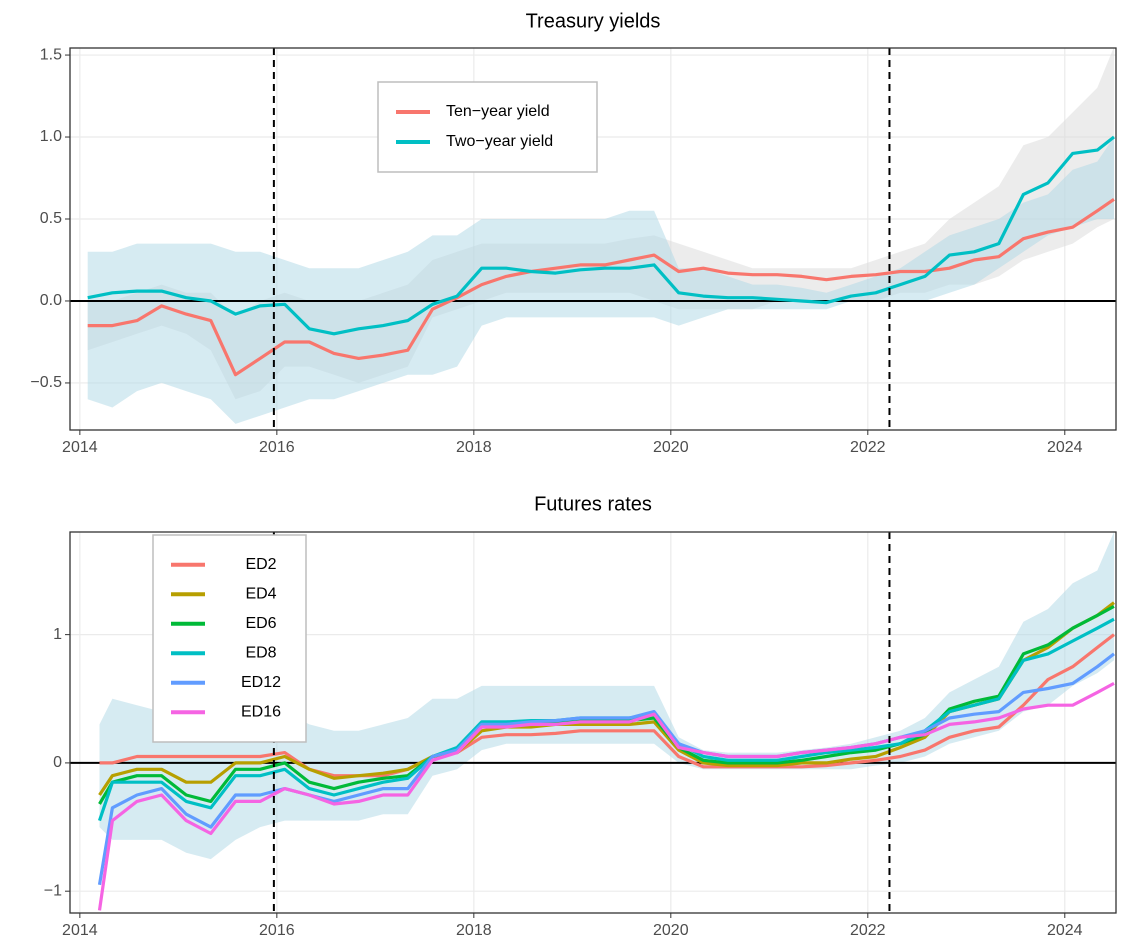  Describe the element at coordinates (260, 623) in the screenshot. I see `legend-label: ED6` at that location.